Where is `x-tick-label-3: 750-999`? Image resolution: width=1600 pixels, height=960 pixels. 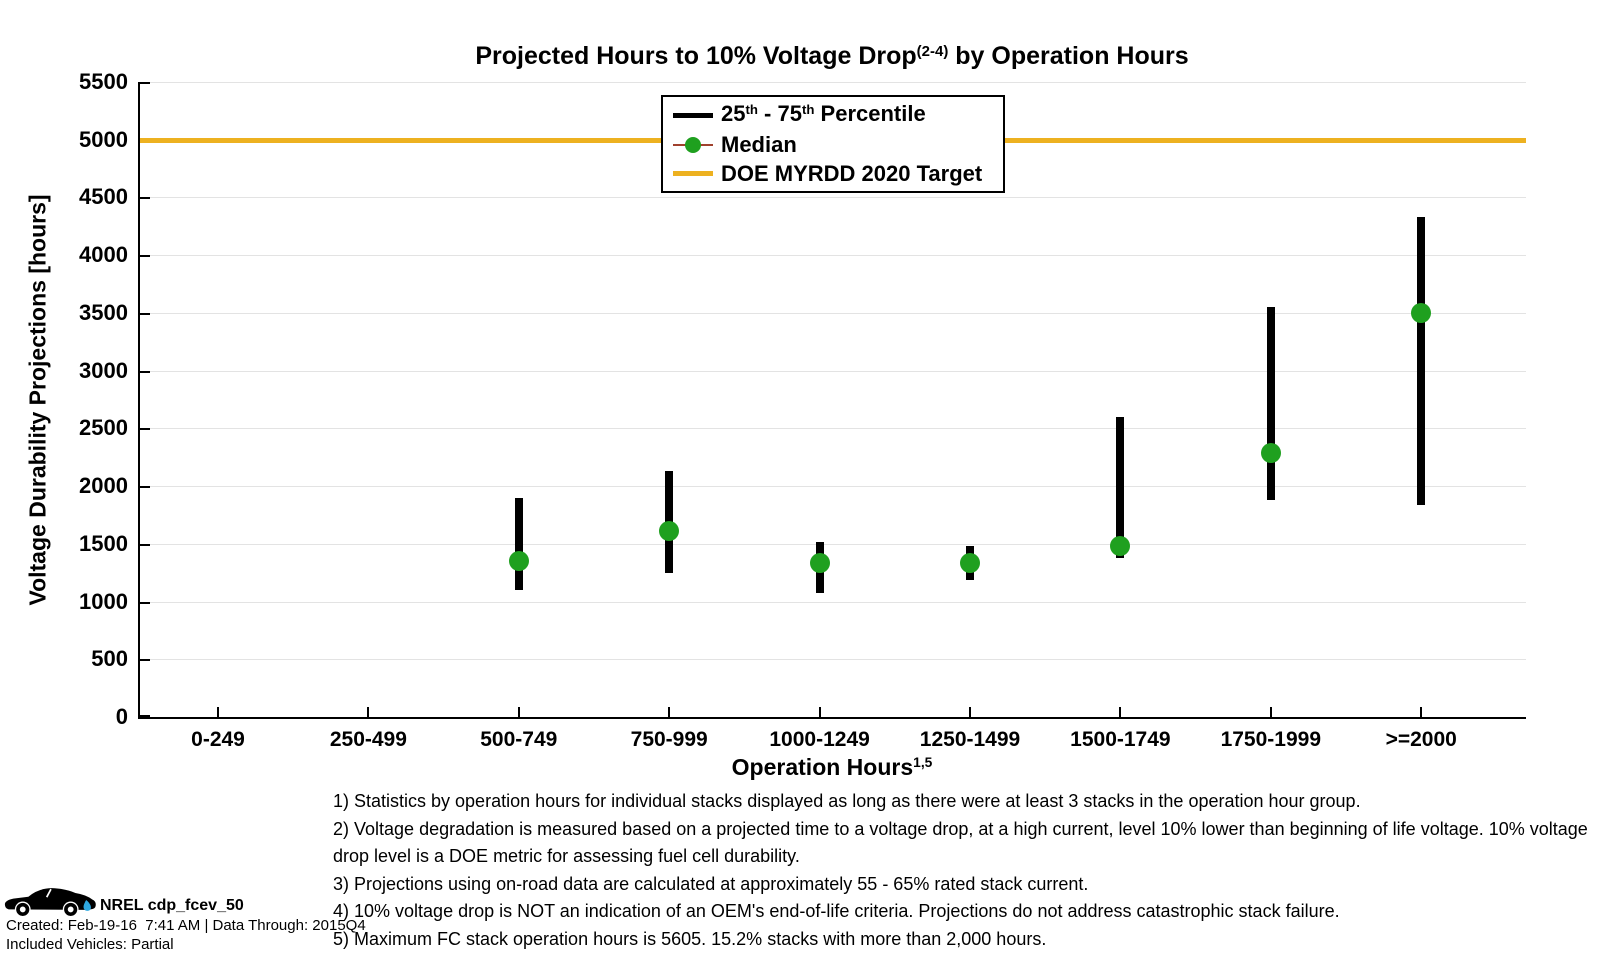
x-tick-label-3: 750-999 is located at coordinates (669, 739).